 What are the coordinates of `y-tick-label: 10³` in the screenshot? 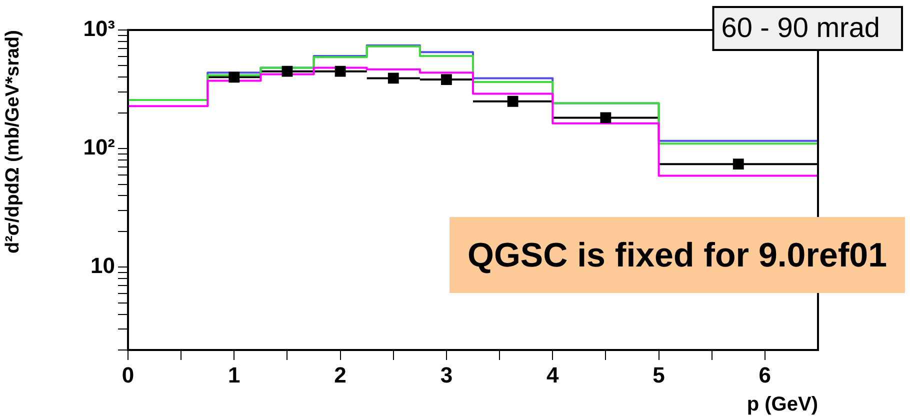 It's located at (99, 29).